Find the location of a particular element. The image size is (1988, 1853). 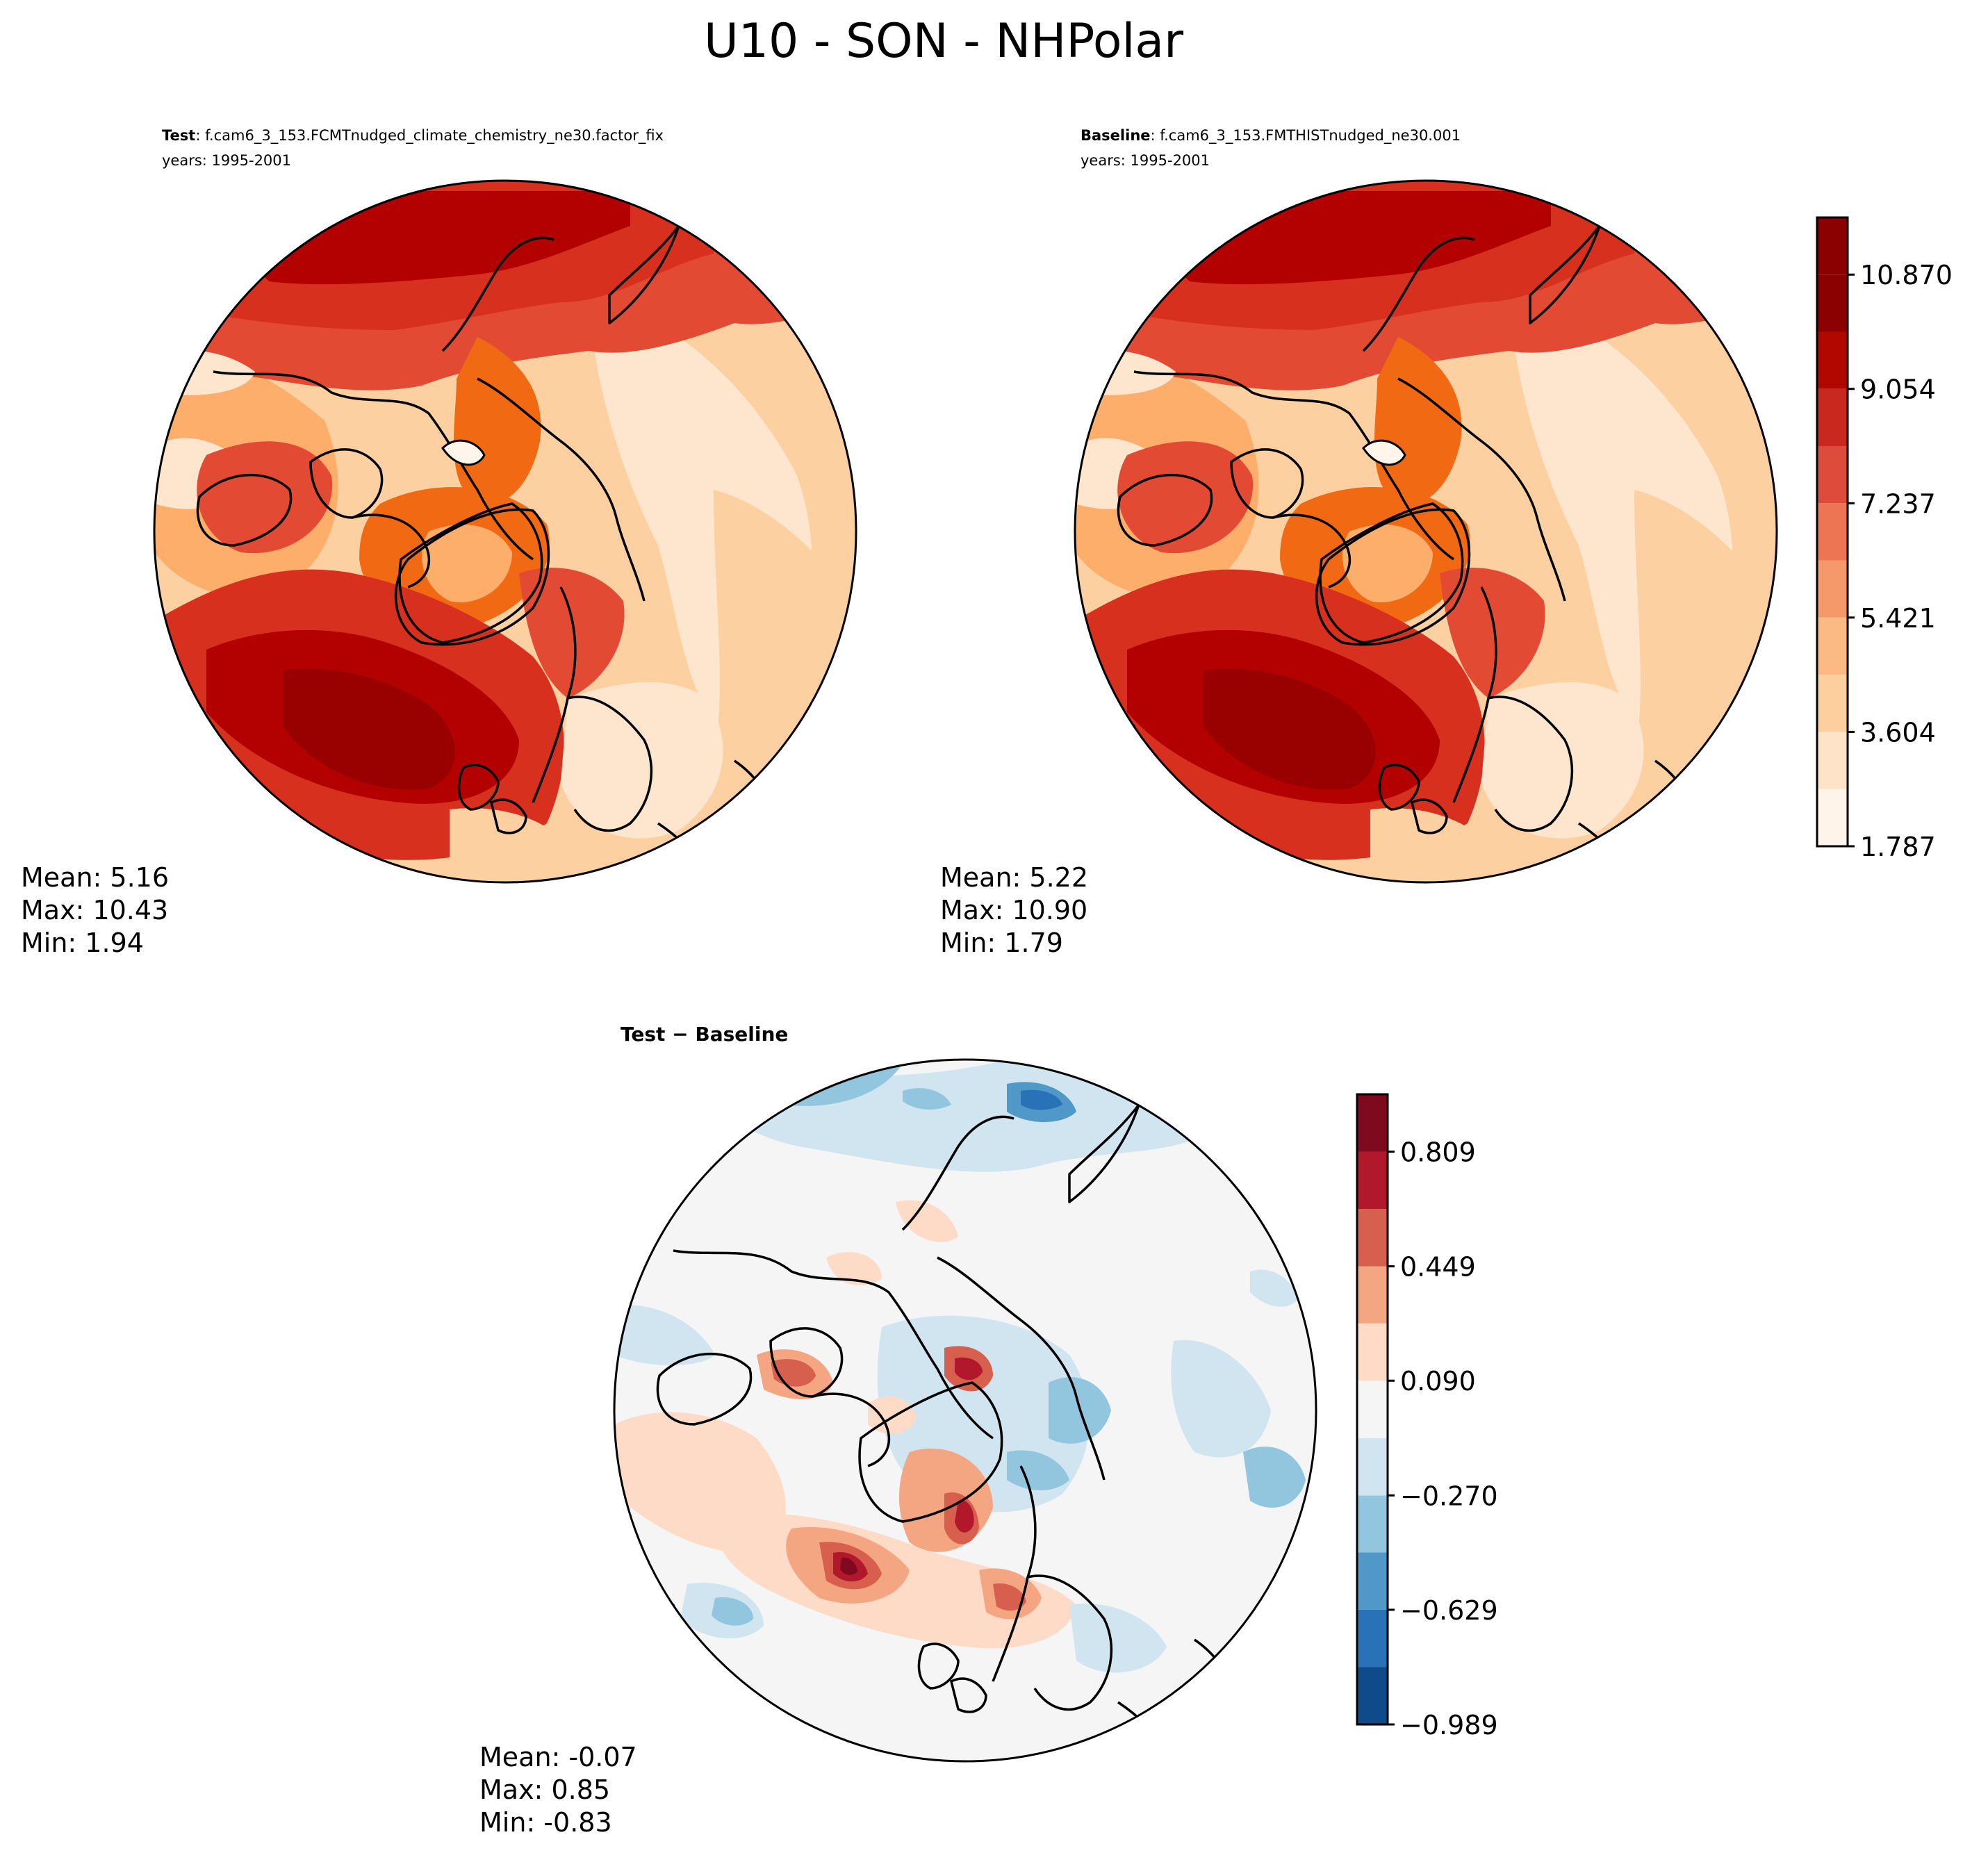

colorbar-difference: −0.989 −0.629 −0.270 0.090 0.449 0.809 is located at coordinates (1427, 1416).